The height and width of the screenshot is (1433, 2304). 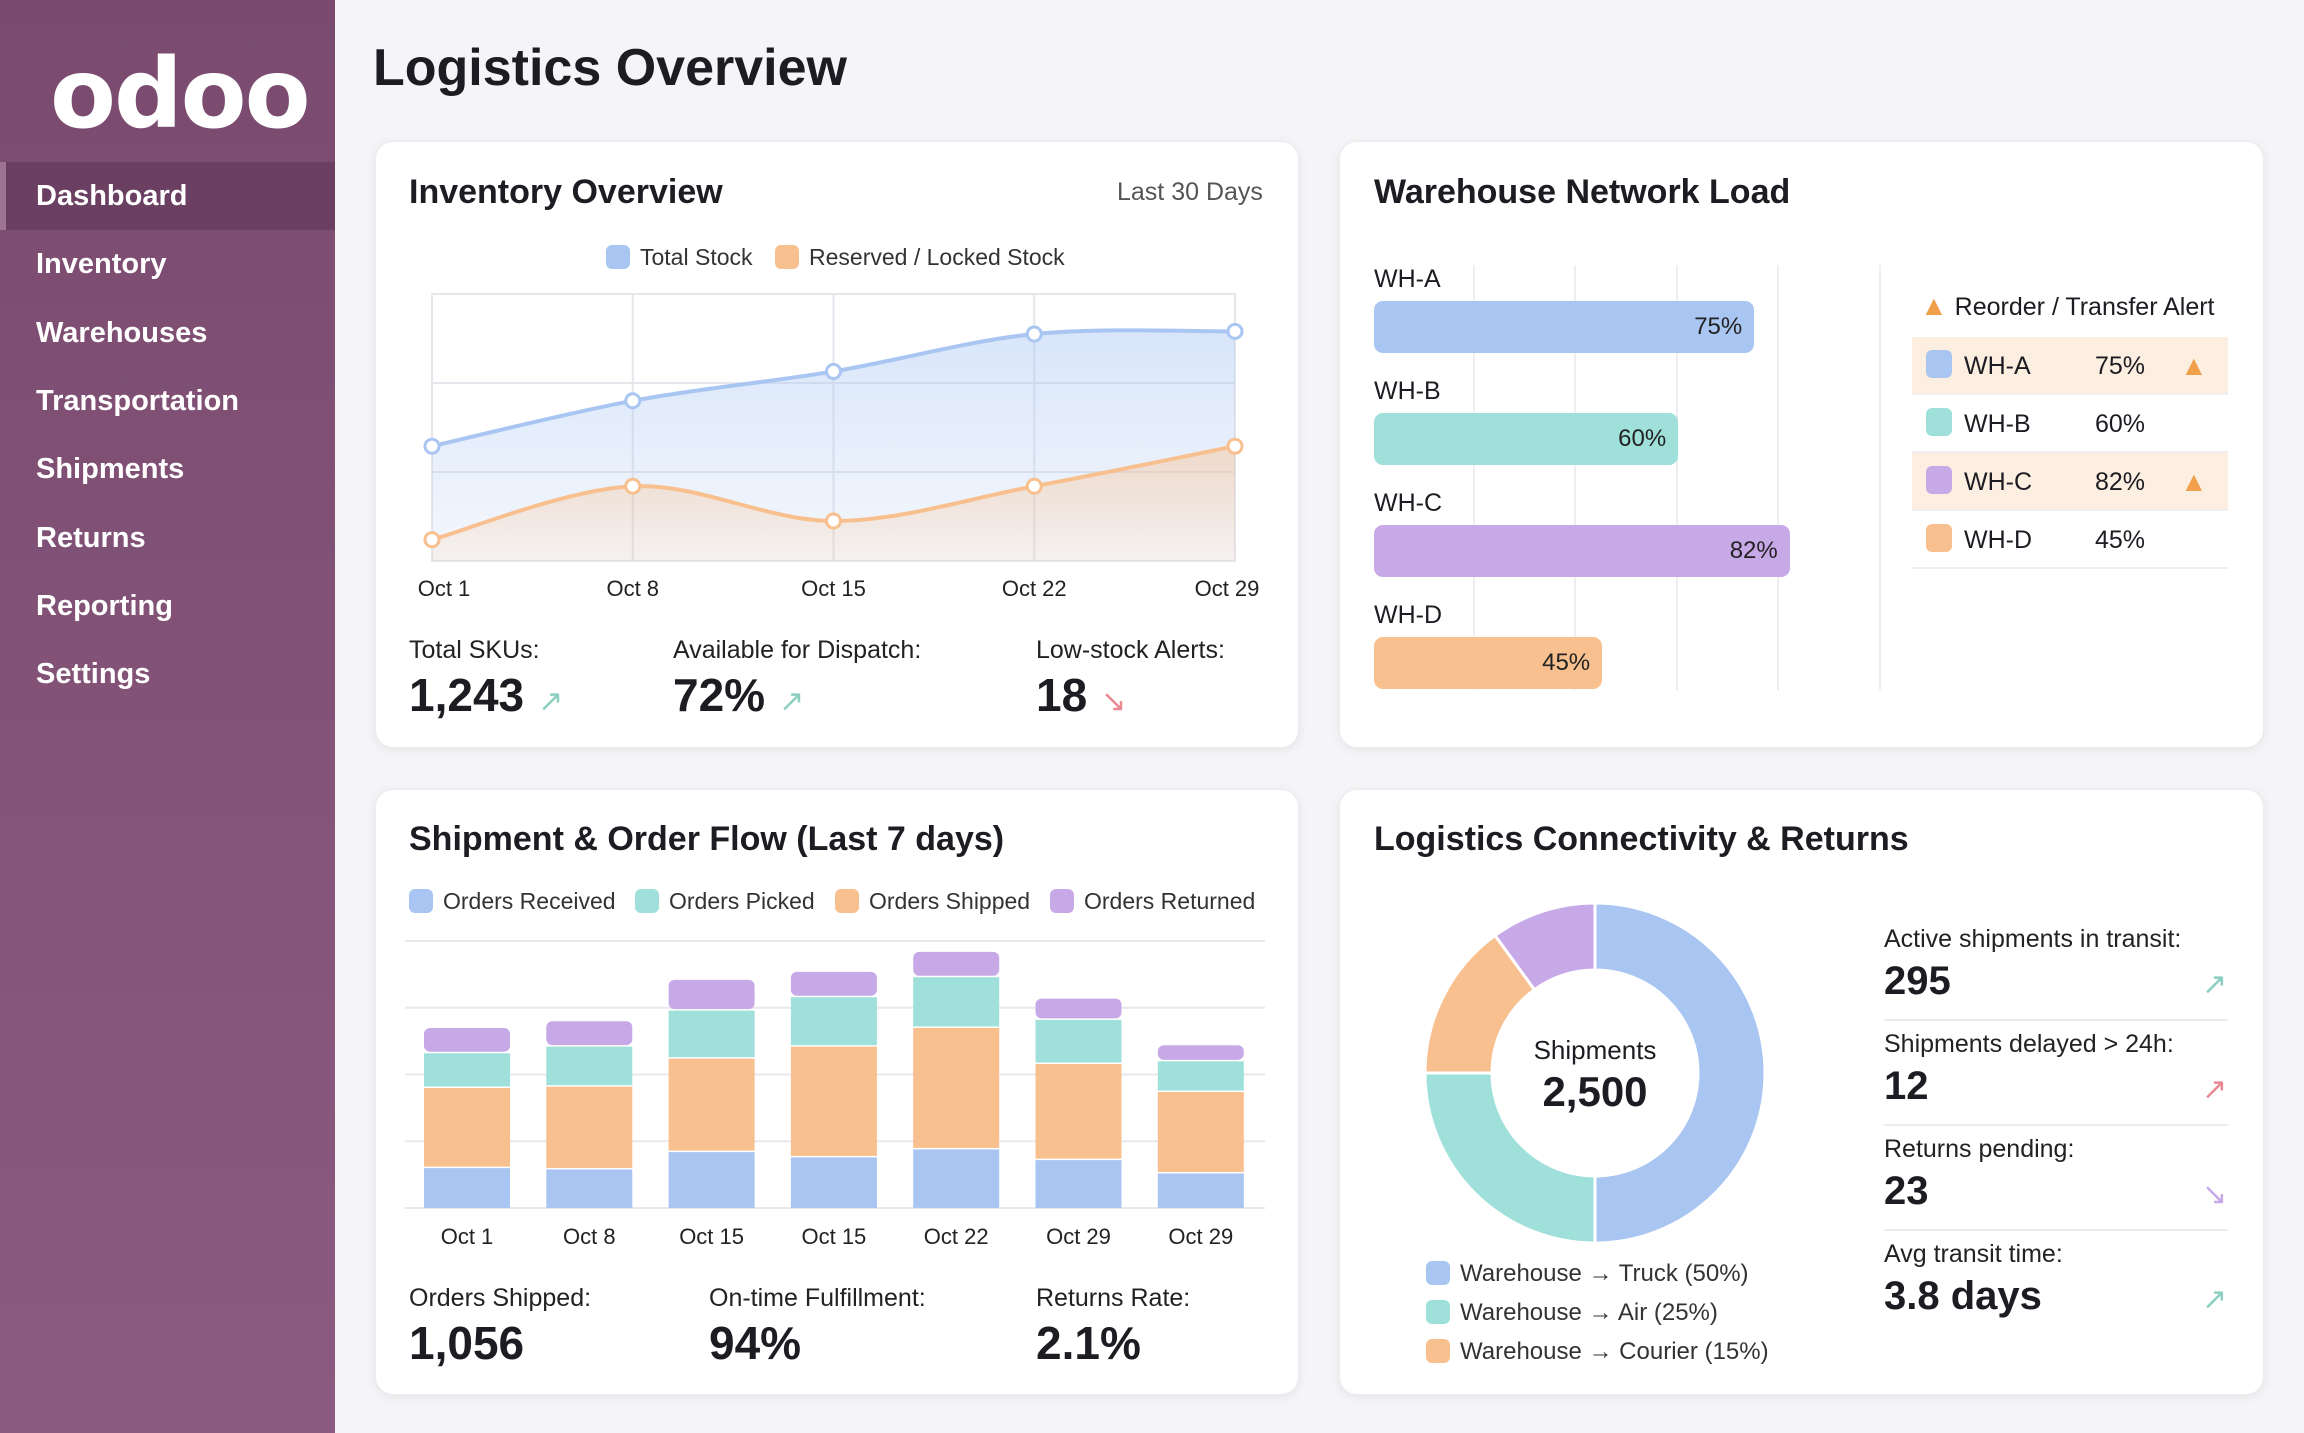 I want to click on stat-value: 72% ↗, so click(x=738, y=695).